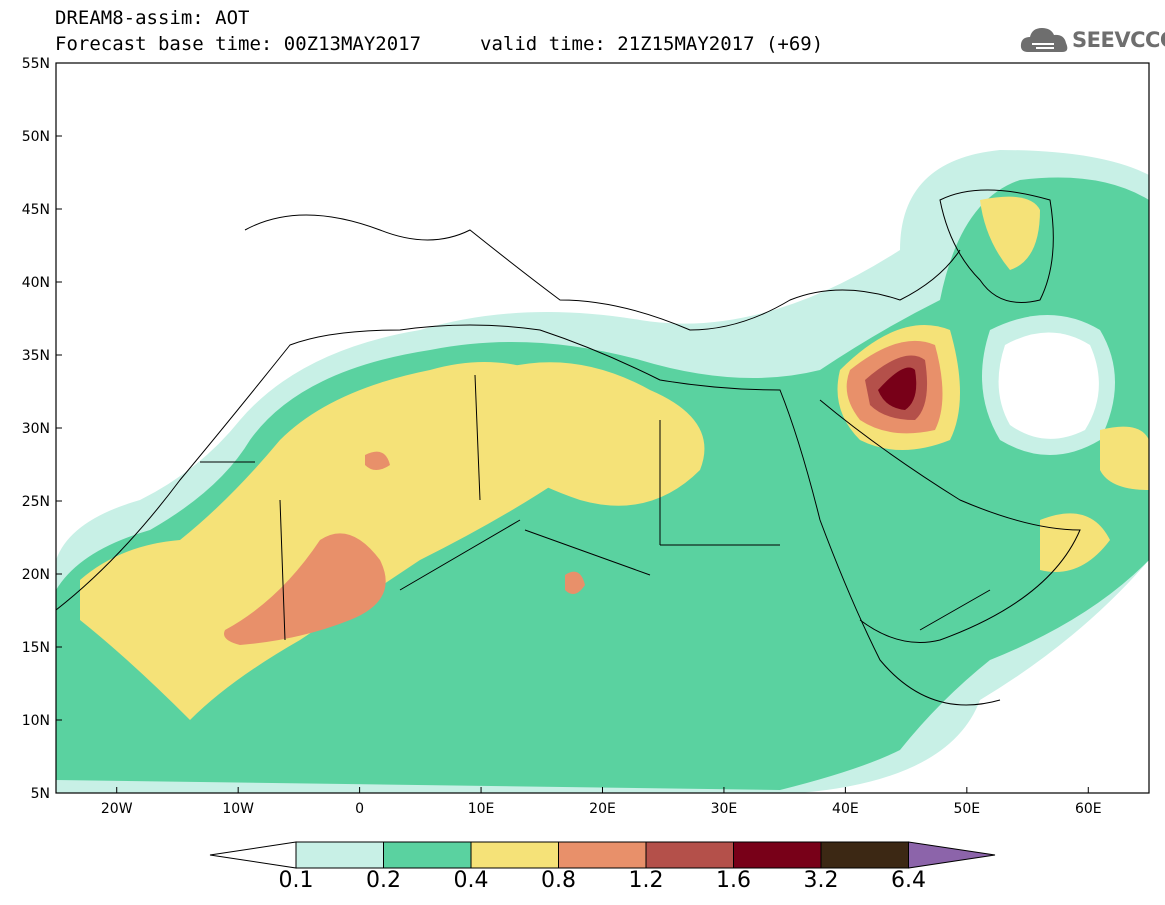 The width and height of the screenshot is (1165, 905). Describe the element at coordinates (966, 809) in the screenshot. I see `lon-label: 50E` at that location.